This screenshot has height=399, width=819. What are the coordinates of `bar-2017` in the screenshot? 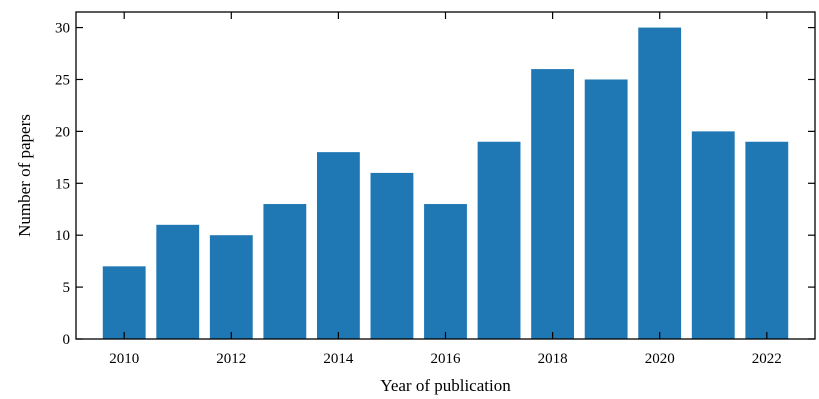 It's located at (499, 240).